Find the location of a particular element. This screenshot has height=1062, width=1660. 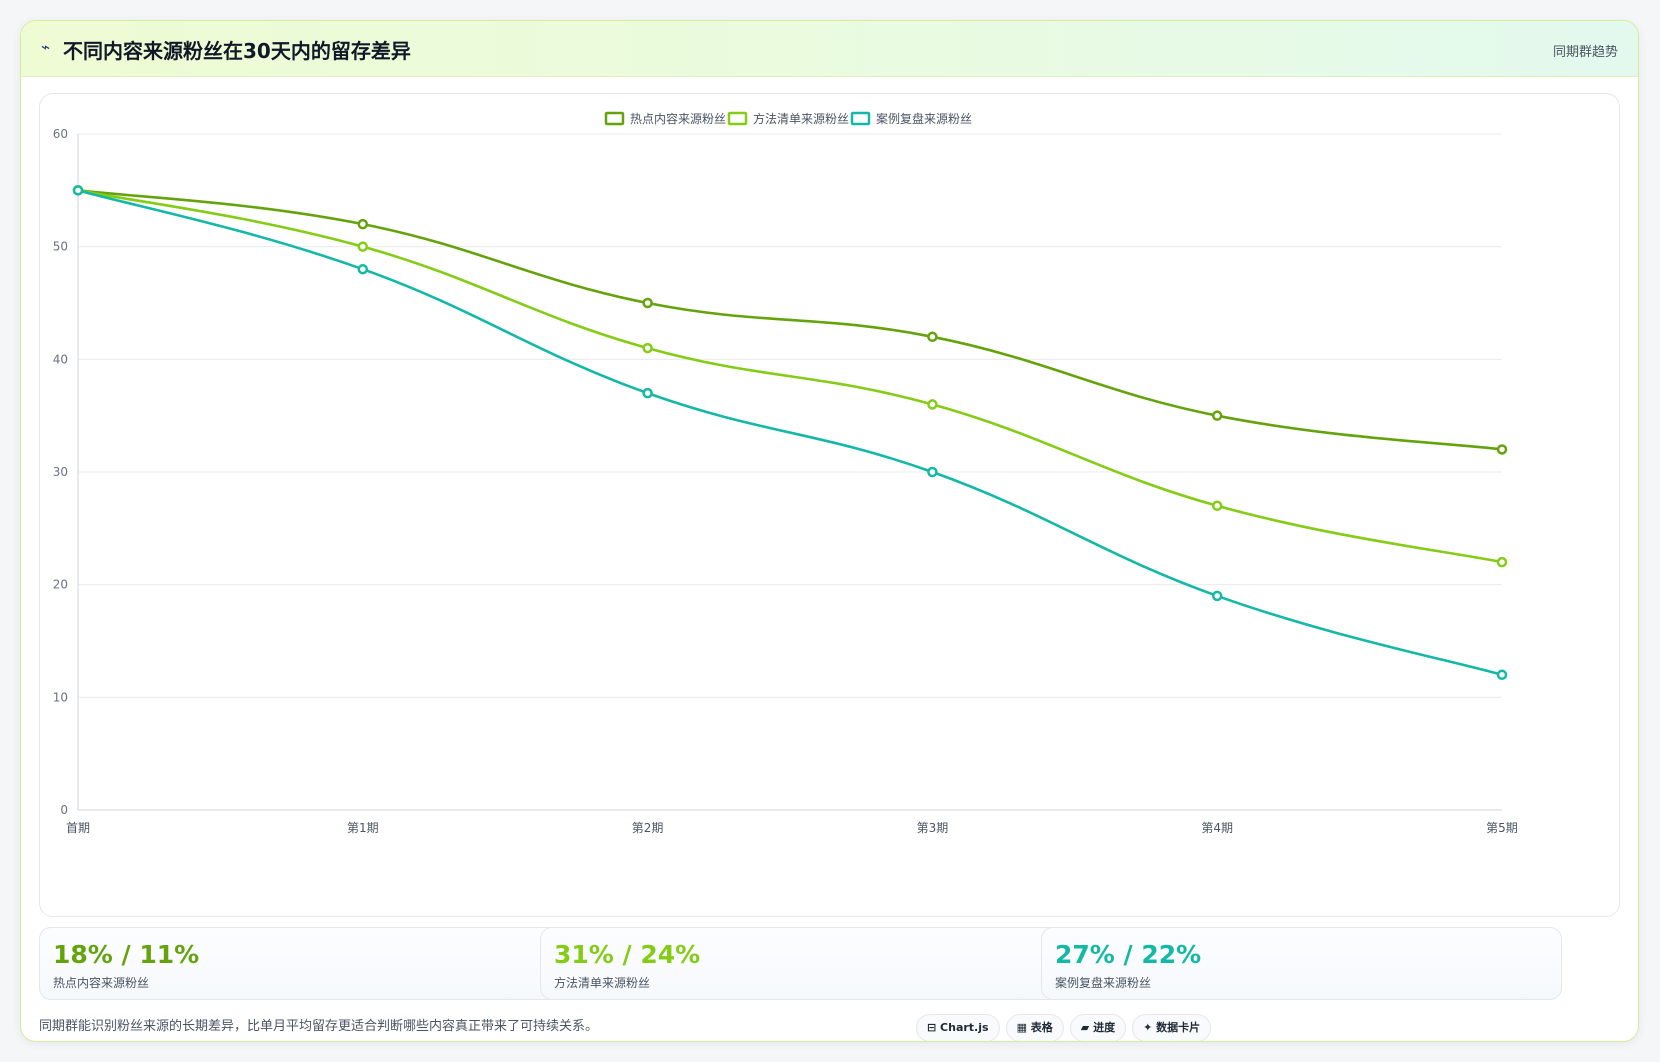

chip-data-card: ✦ 数据卡片 is located at coordinates (1172, 1027).